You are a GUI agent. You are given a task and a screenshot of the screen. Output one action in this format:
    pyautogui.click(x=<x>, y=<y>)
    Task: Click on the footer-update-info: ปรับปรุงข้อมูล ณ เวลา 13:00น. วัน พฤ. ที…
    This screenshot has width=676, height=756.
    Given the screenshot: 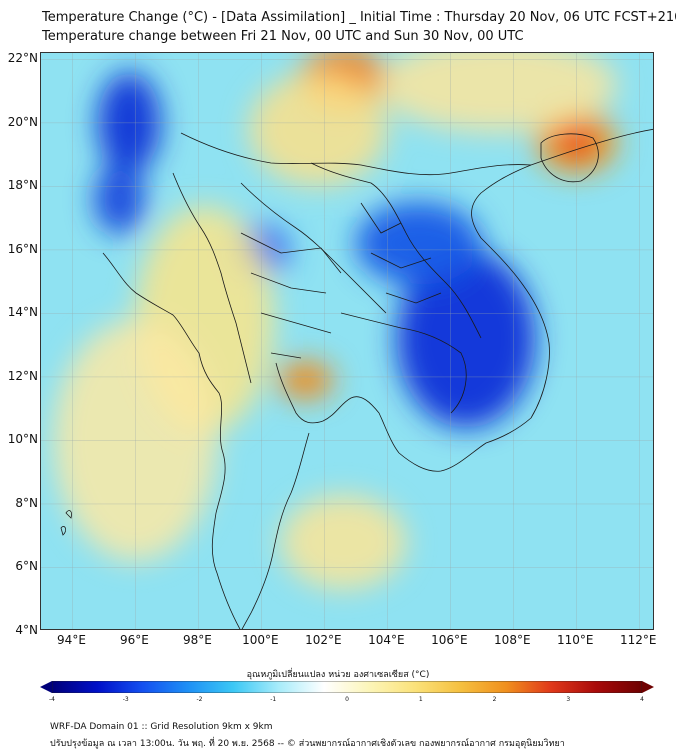 What is the action you would take?
    pyautogui.click(x=307, y=744)
    